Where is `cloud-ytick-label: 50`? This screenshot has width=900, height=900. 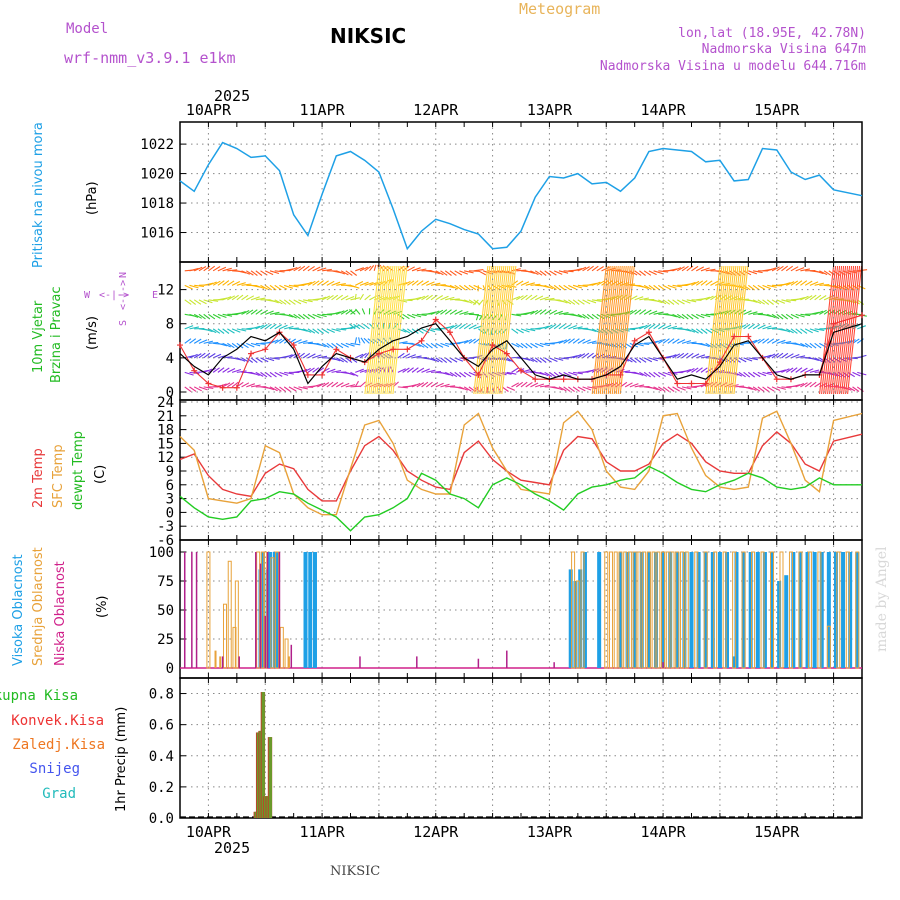 cloud-ytick-label: 50 is located at coordinates (165, 611).